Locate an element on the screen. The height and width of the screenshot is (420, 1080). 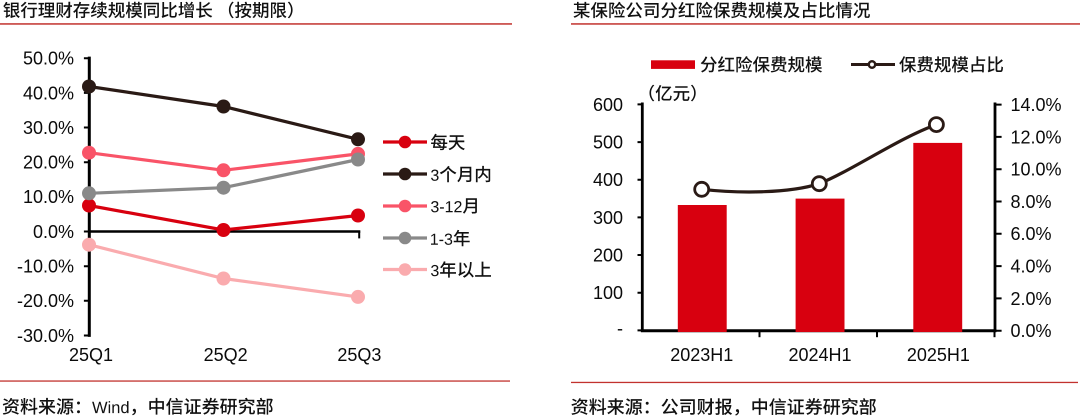
svg-text: 600 is located at coordinates (608, 105).